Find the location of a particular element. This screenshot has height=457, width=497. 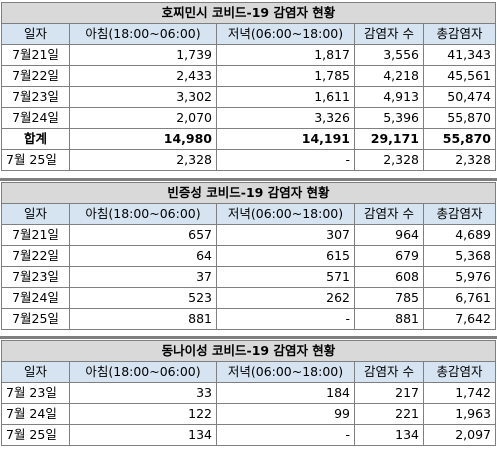

total-cell: 5,368 is located at coordinates (459, 256).